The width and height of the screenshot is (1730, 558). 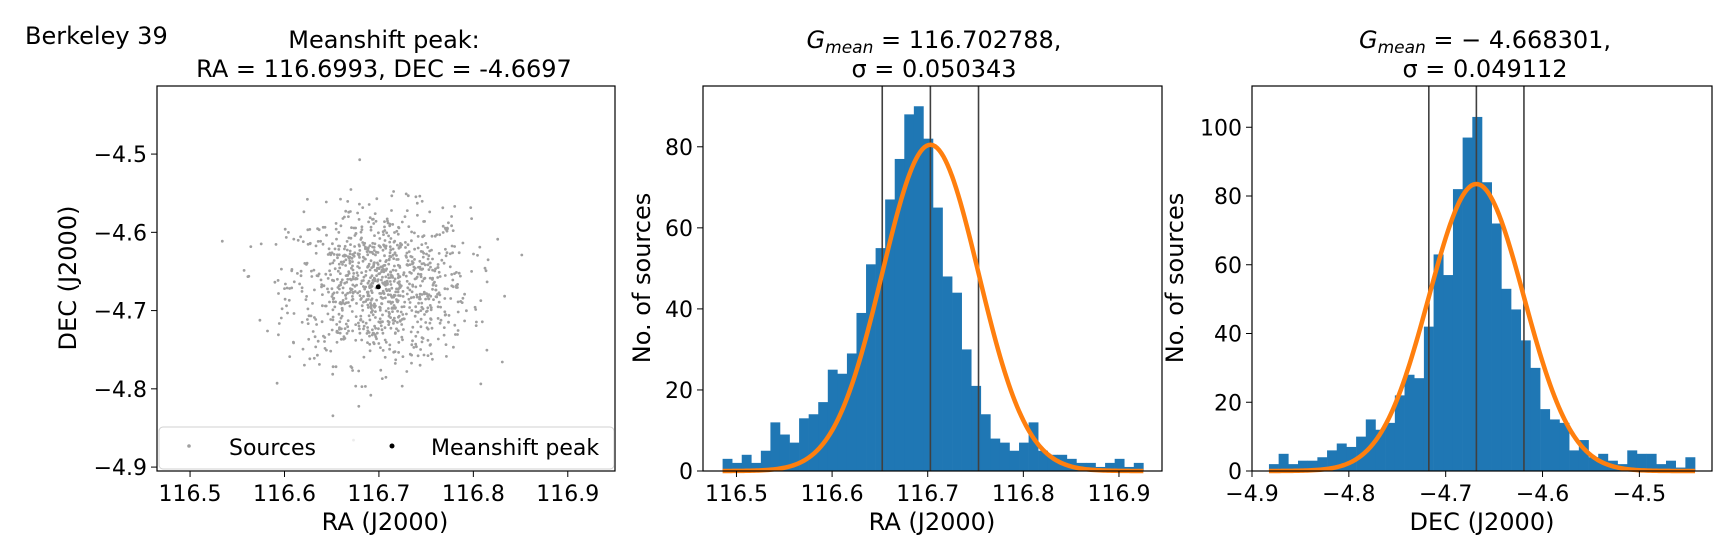 What do you see at coordinates (190, 494) in the screenshot?
I see `scatter-xtick-label: 116.5` at bounding box center [190, 494].